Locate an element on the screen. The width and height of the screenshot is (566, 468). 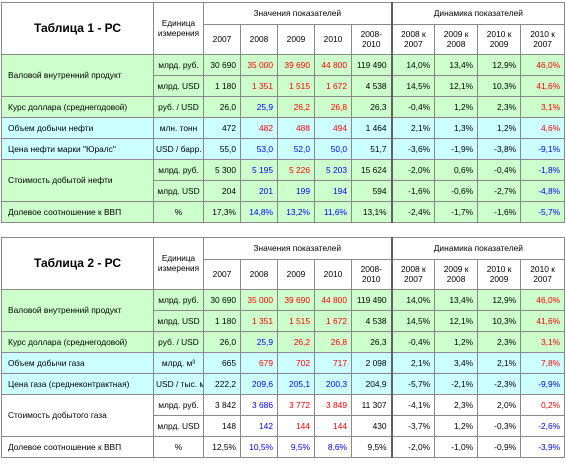
value-cell: 8,6% is located at coordinates (333, 447).